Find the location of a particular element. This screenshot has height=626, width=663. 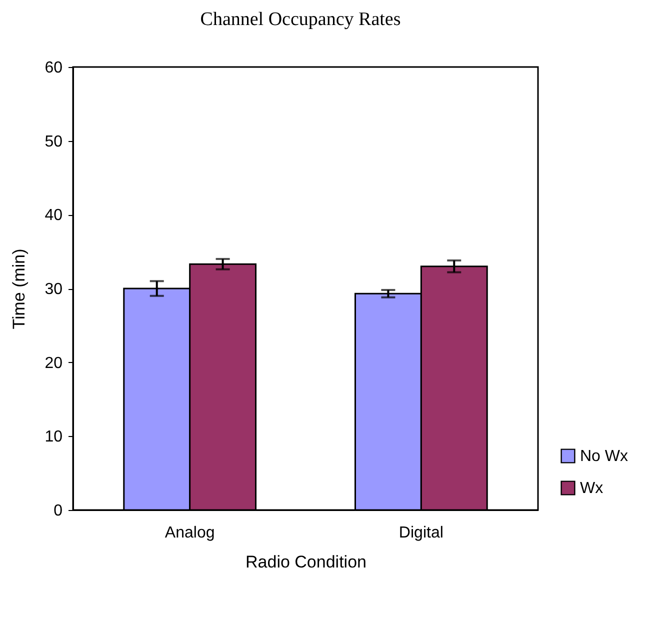

y-tick-label: 10 is located at coordinates (53, 437).